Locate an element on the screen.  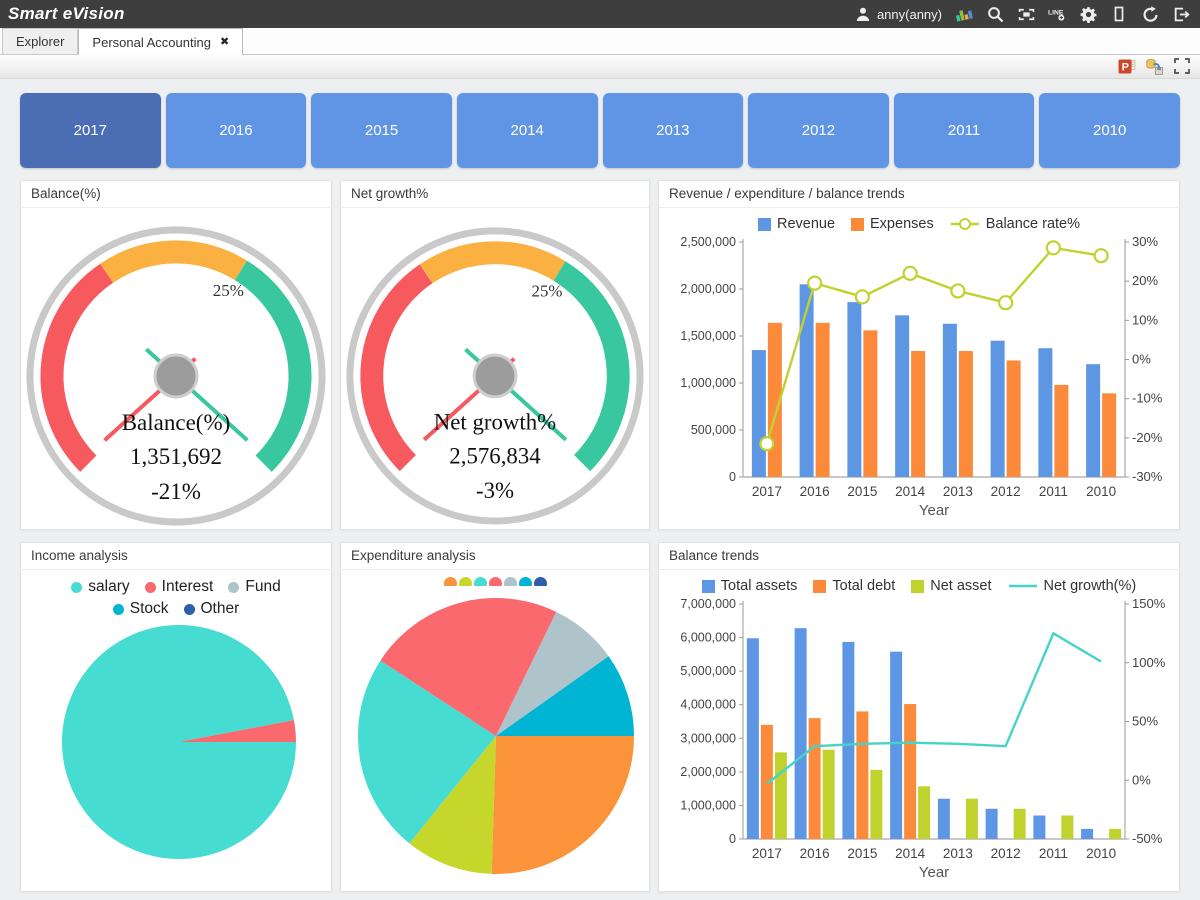
right-axis-tick-label: -20% is located at coordinates (1147, 437).